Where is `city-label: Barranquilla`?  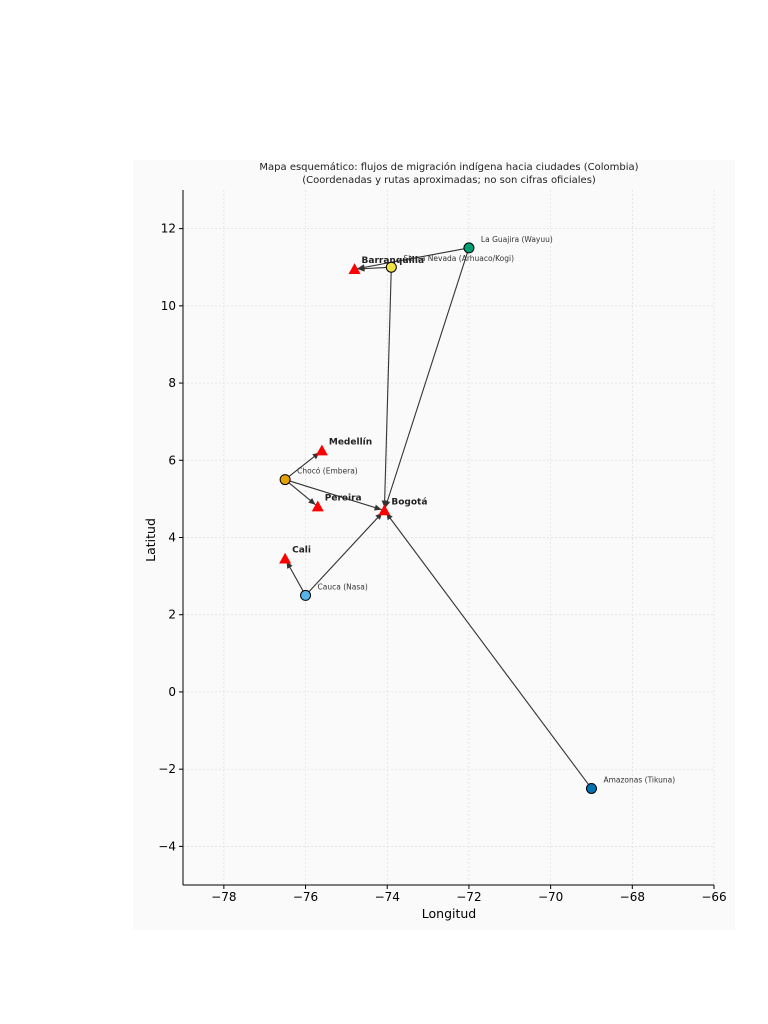 city-label: Barranquilla is located at coordinates (393, 261).